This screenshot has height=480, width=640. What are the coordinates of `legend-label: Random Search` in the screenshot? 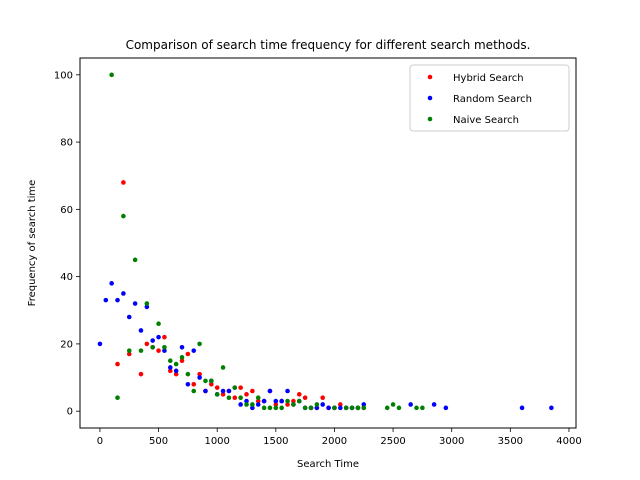 It's located at (492, 99).